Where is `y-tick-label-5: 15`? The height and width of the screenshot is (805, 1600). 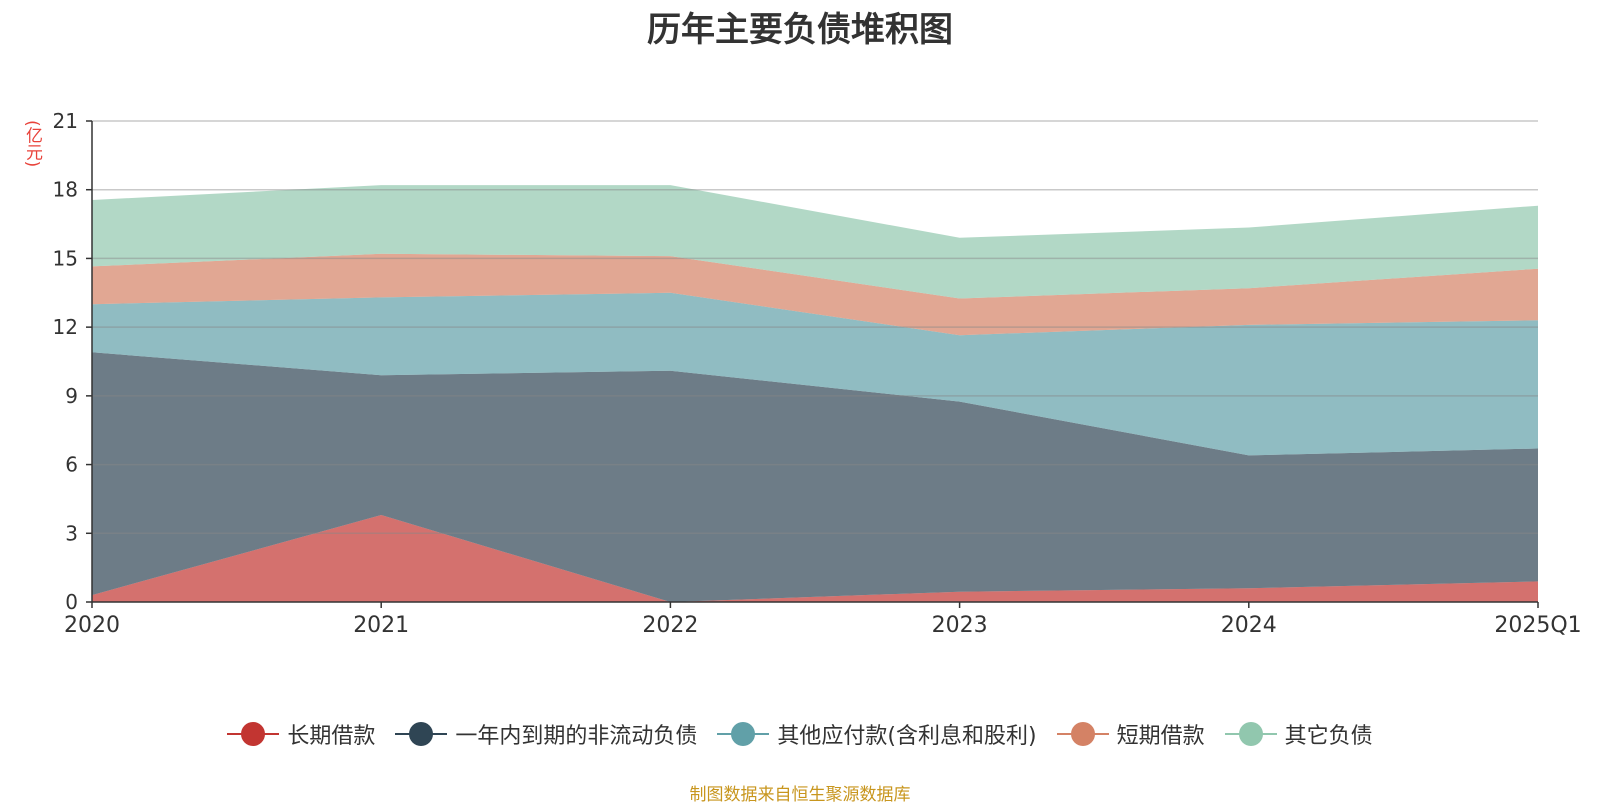
y-tick-label-5: 15 is located at coordinates (65, 258).